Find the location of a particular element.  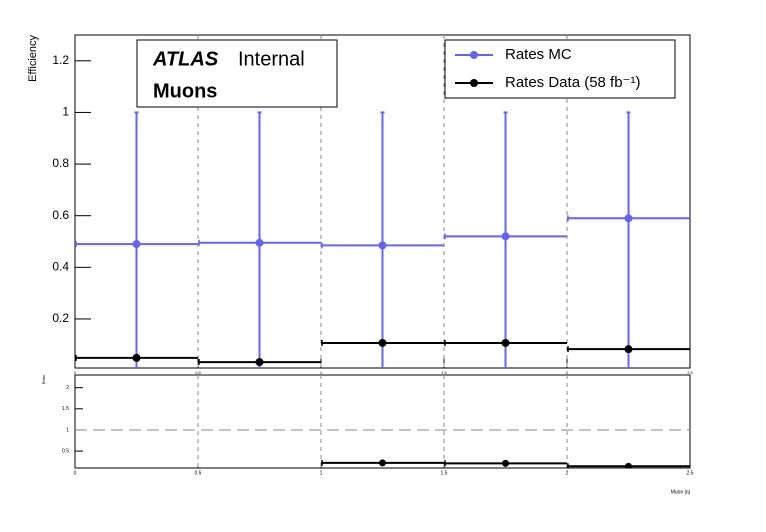

y-tick-label: 0.8 is located at coordinates (60, 163).